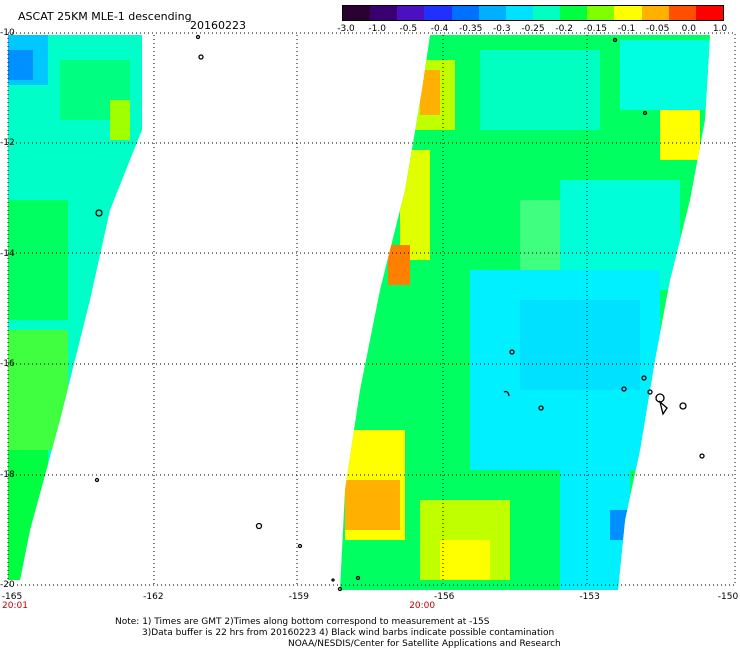 This screenshot has width=740, height=650. What do you see at coordinates (444, 597) in the screenshot?
I see `longitude-label: -156` at bounding box center [444, 597].